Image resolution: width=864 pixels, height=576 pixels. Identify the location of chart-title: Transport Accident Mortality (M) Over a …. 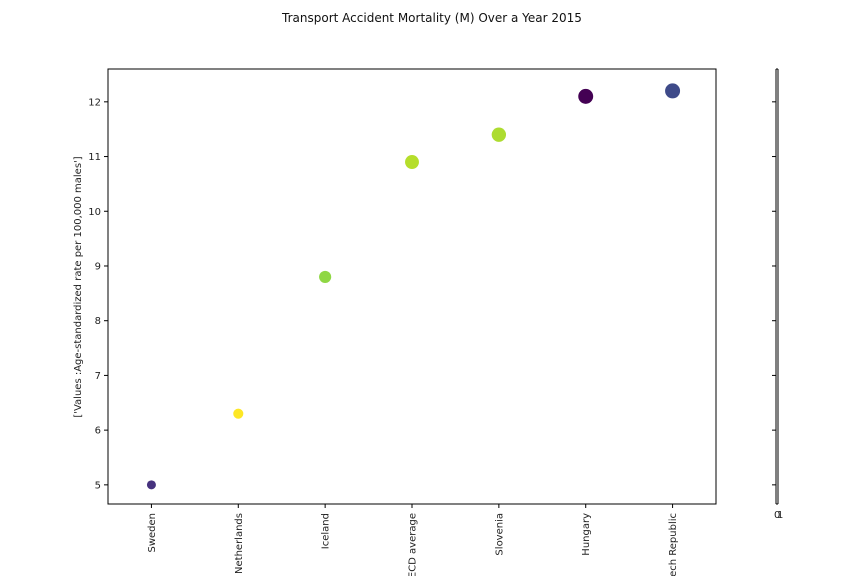
(431, 18).